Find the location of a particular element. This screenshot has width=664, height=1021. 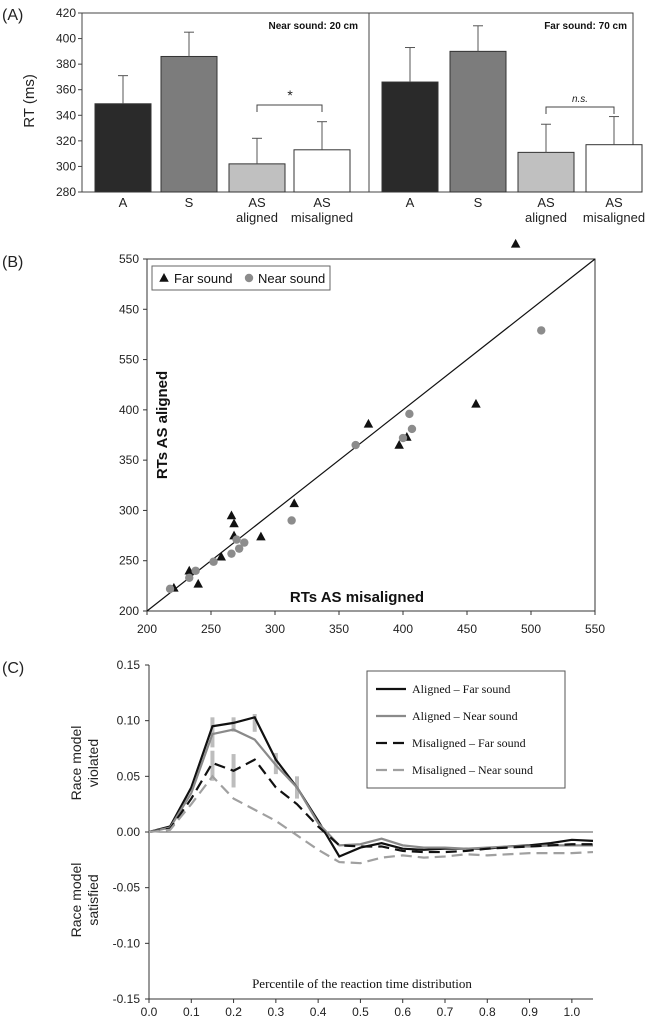

panel-label-a: (A) is located at coordinates (12, 15).